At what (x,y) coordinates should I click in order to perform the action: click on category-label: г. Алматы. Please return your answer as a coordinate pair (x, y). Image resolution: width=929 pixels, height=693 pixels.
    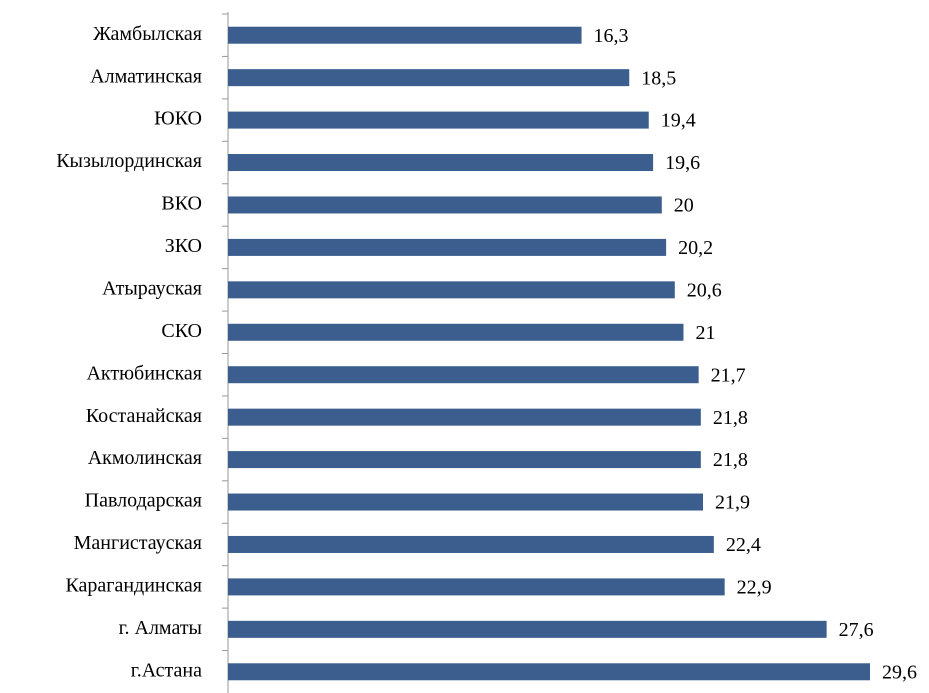
    Looking at the image, I should click on (160, 628).